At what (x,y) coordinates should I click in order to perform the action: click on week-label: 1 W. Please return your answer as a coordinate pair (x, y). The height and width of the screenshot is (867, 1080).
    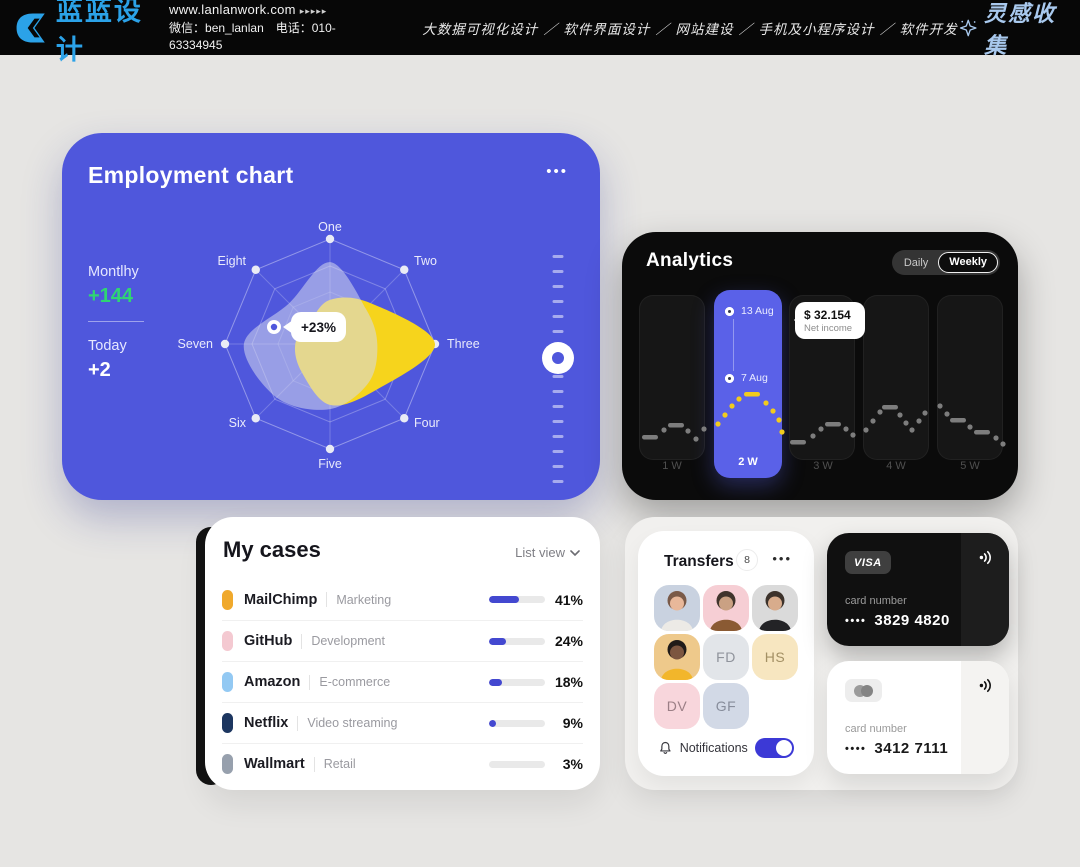
    Looking at the image, I should click on (672, 466).